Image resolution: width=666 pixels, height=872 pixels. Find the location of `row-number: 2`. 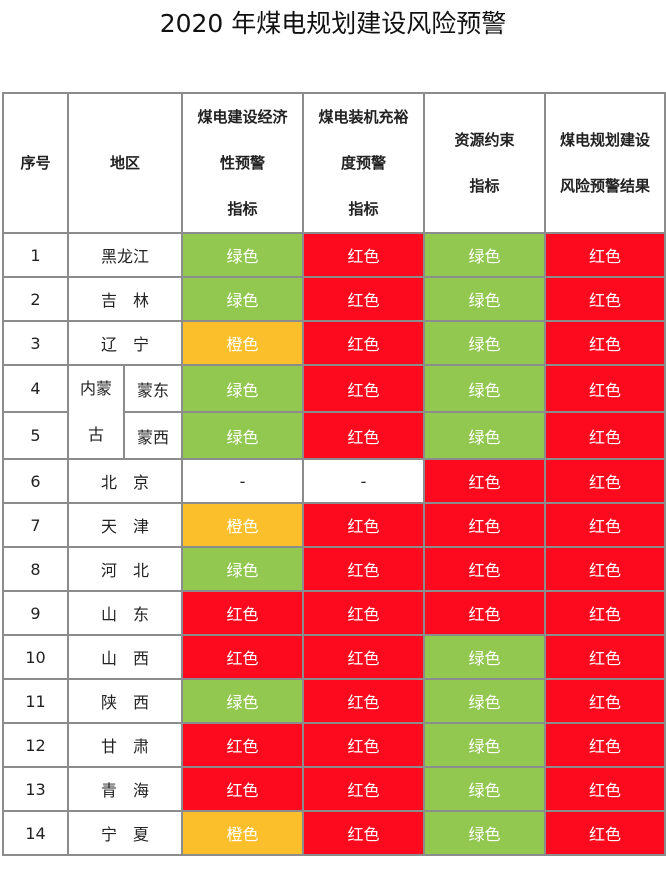

row-number: 2 is located at coordinates (35, 299).